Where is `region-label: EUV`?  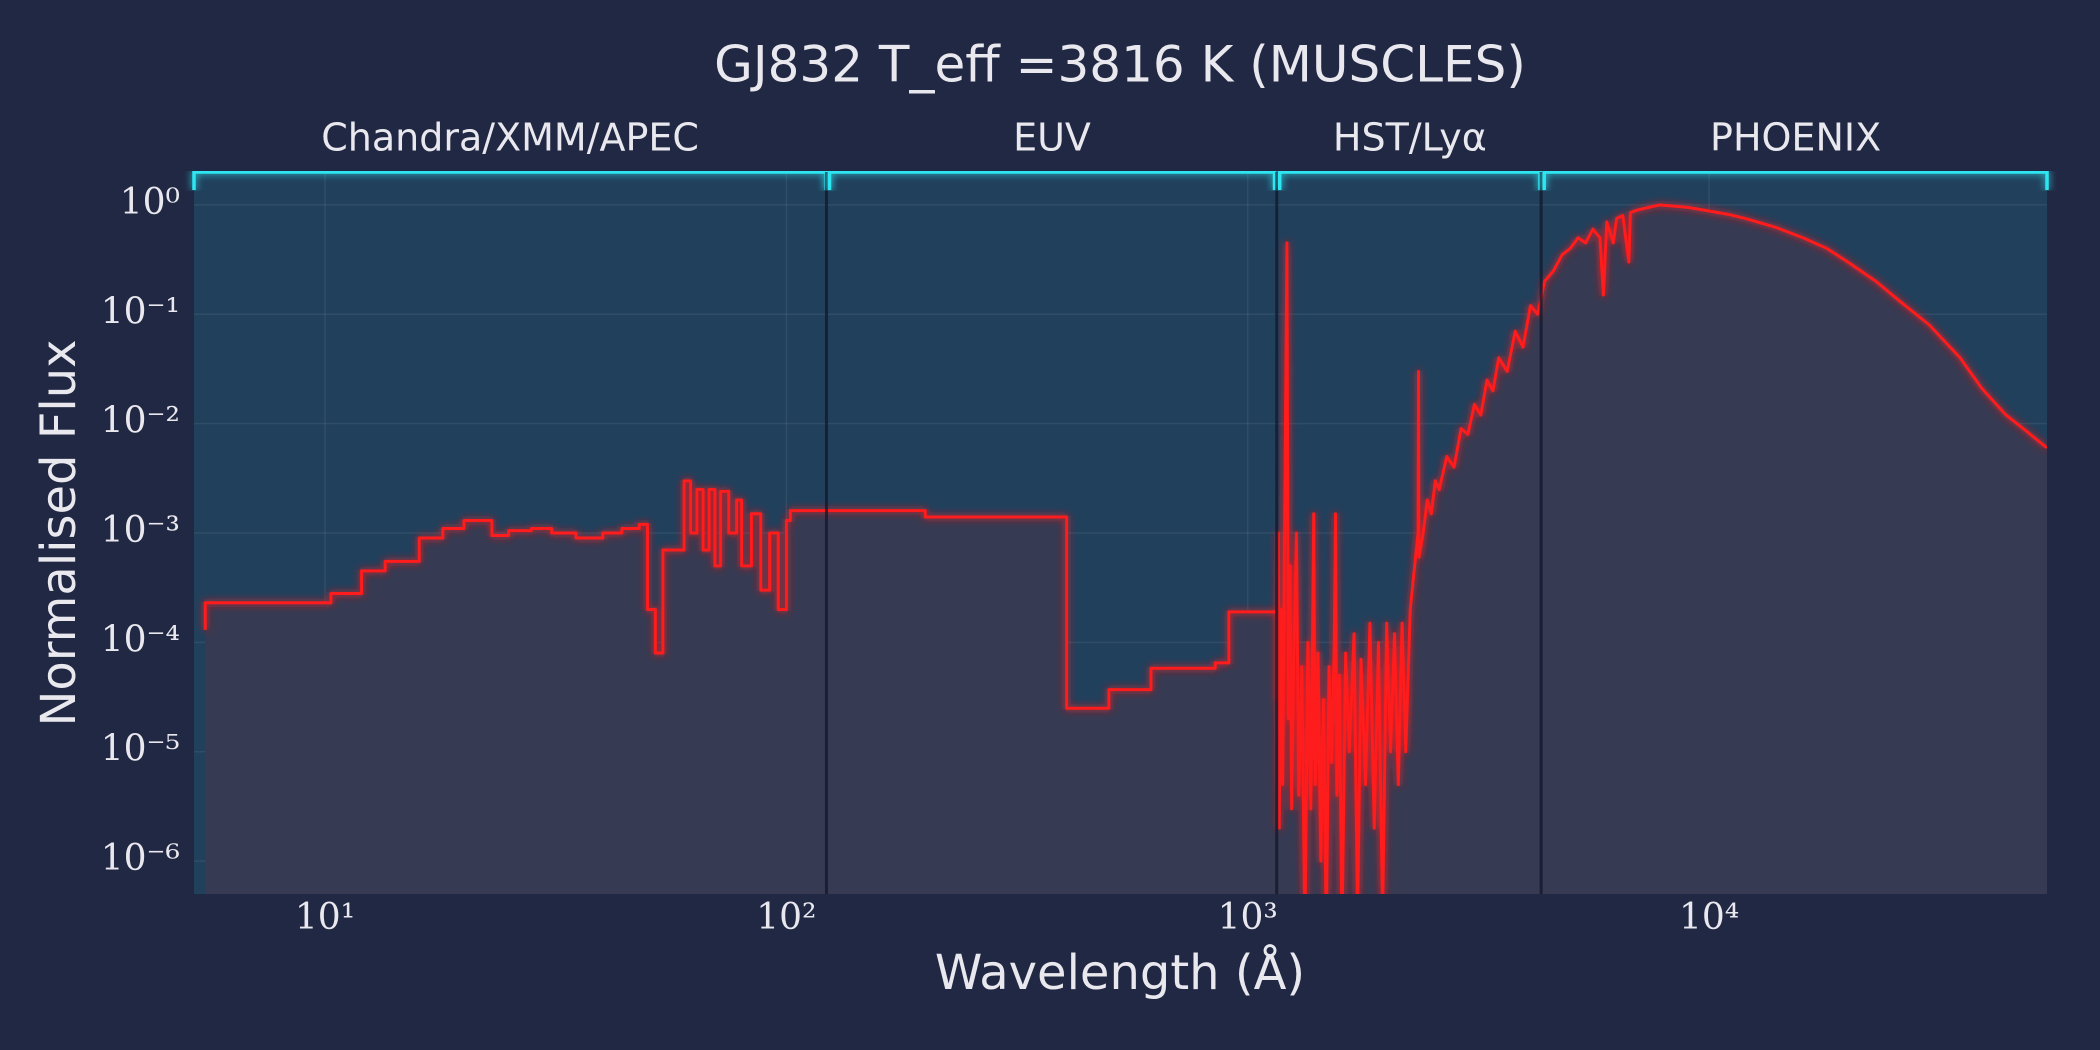 region-label: EUV is located at coordinates (1052, 138).